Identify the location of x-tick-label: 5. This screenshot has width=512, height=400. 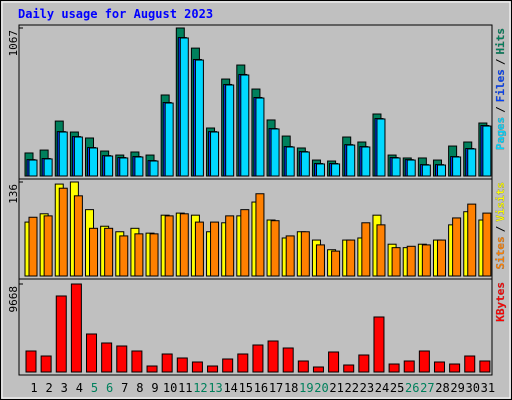
(94, 388).